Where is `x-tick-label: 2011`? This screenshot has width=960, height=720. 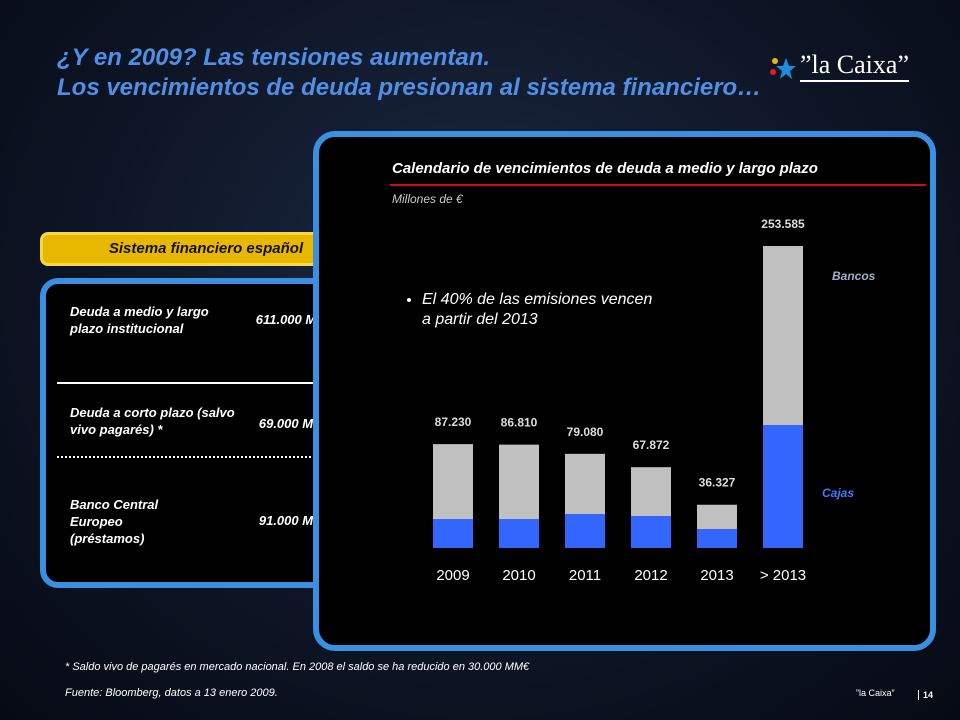 x-tick-label: 2011 is located at coordinates (585, 575).